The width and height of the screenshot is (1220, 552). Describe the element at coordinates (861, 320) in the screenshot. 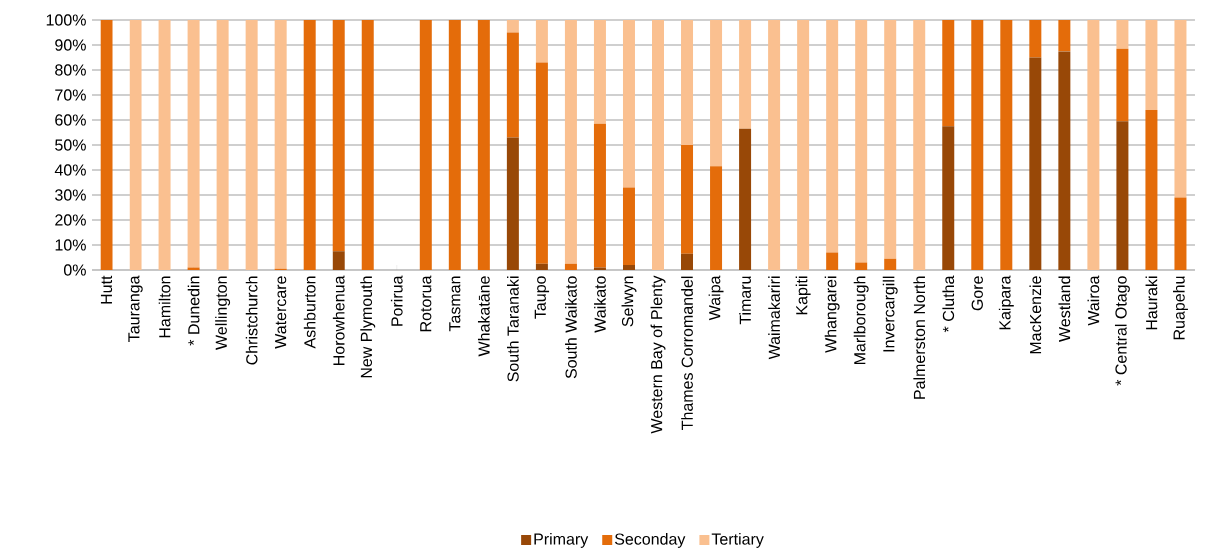

I see `x-tick-label: Marlborough` at that location.